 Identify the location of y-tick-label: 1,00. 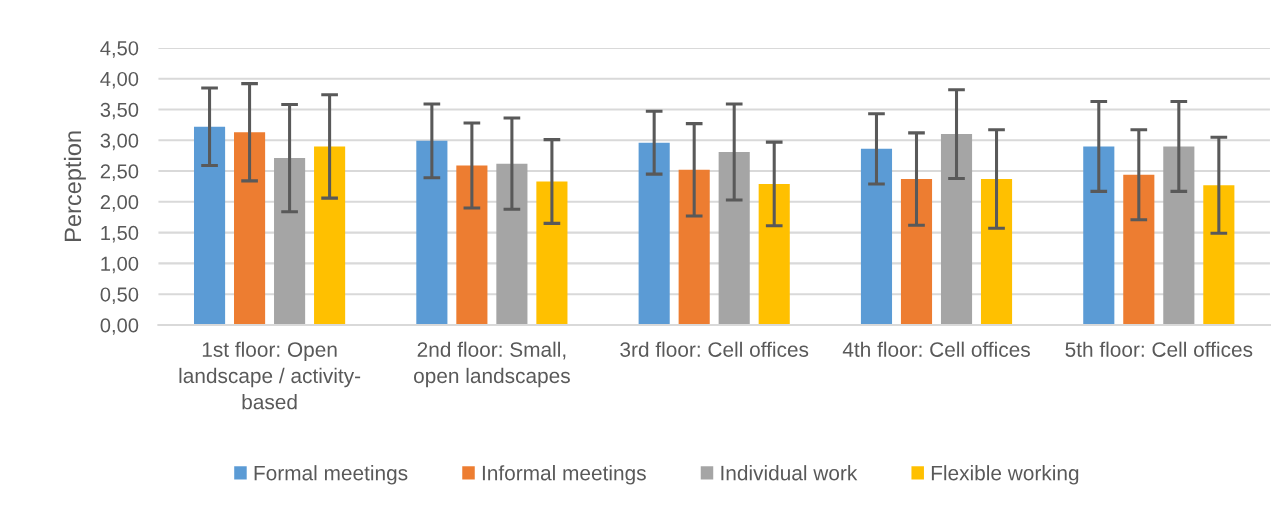
(120, 265).